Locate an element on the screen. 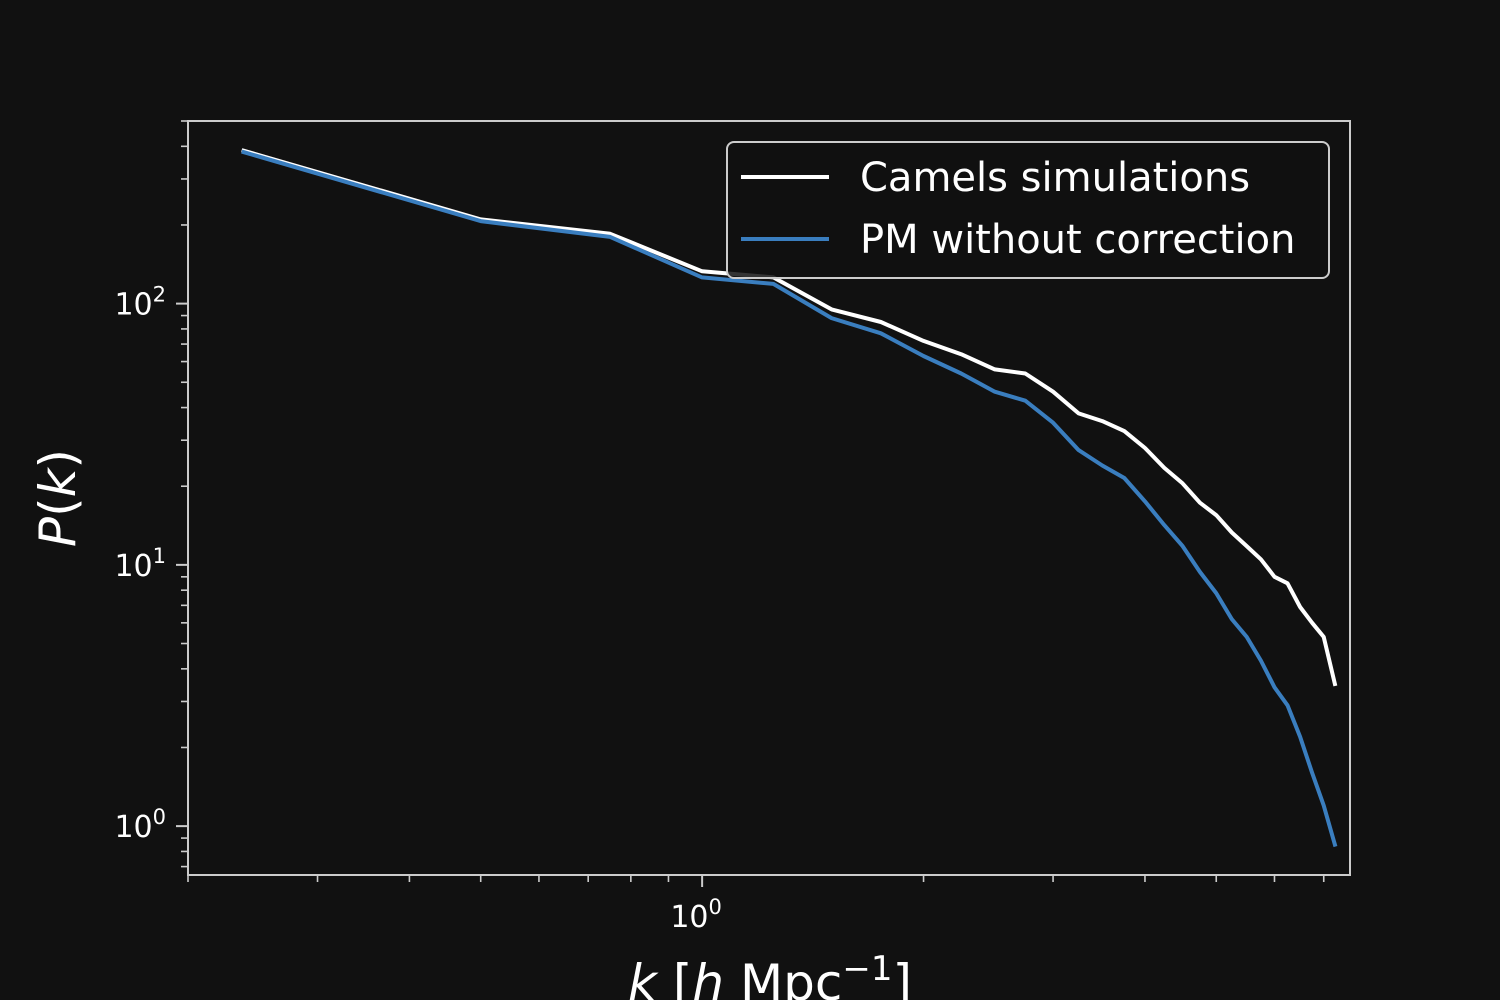  y-tick-label: 10² is located at coordinates (140, 303).